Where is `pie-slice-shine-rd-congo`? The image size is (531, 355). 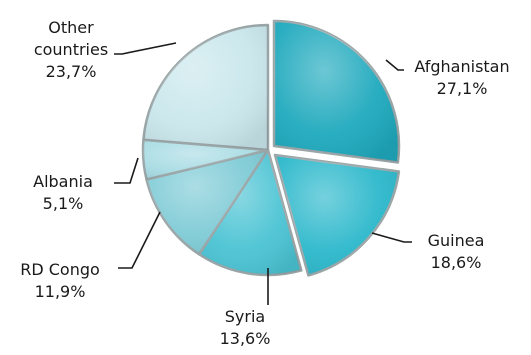 pie-slice-shine-rd-congo is located at coordinates (207, 202).